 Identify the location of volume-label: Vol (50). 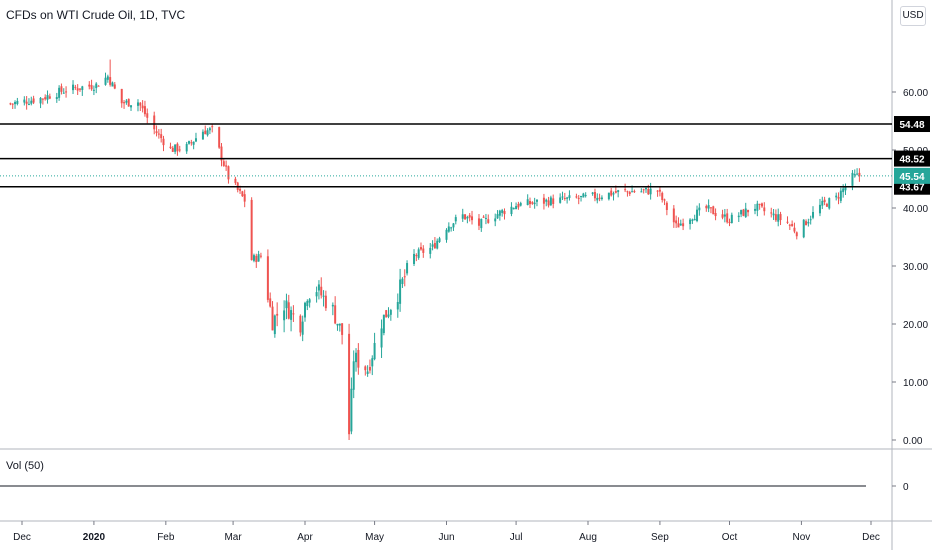
(25, 466).